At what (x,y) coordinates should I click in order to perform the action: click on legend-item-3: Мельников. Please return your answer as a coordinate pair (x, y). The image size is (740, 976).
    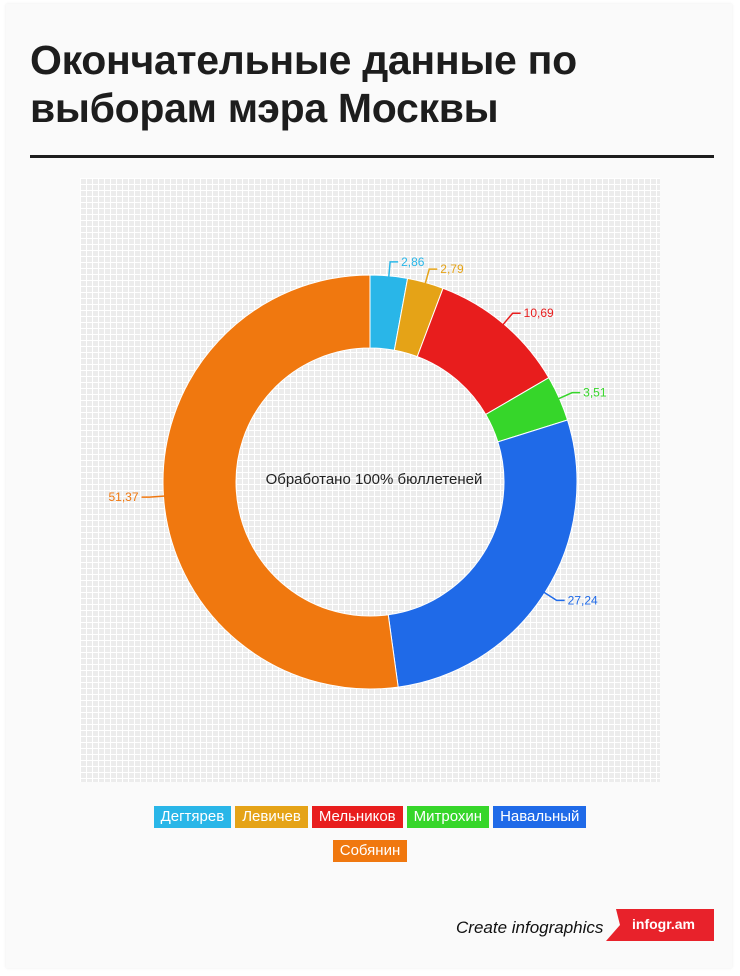
    Looking at the image, I should click on (357, 817).